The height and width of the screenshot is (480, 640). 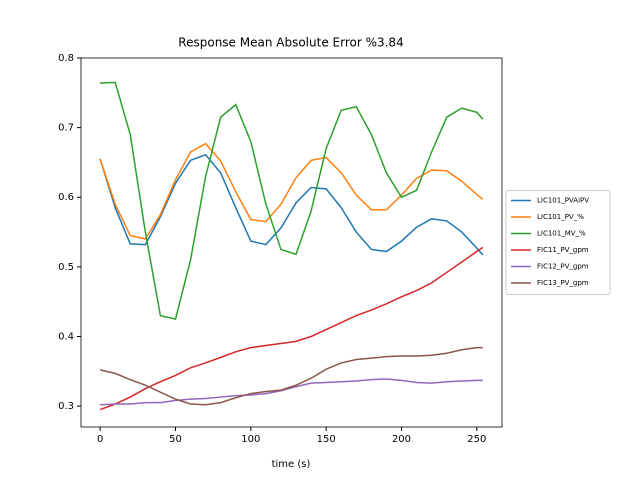 What do you see at coordinates (291, 464) in the screenshot?
I see `x-axis-label: time (s)` at bounding box center [291, 464].